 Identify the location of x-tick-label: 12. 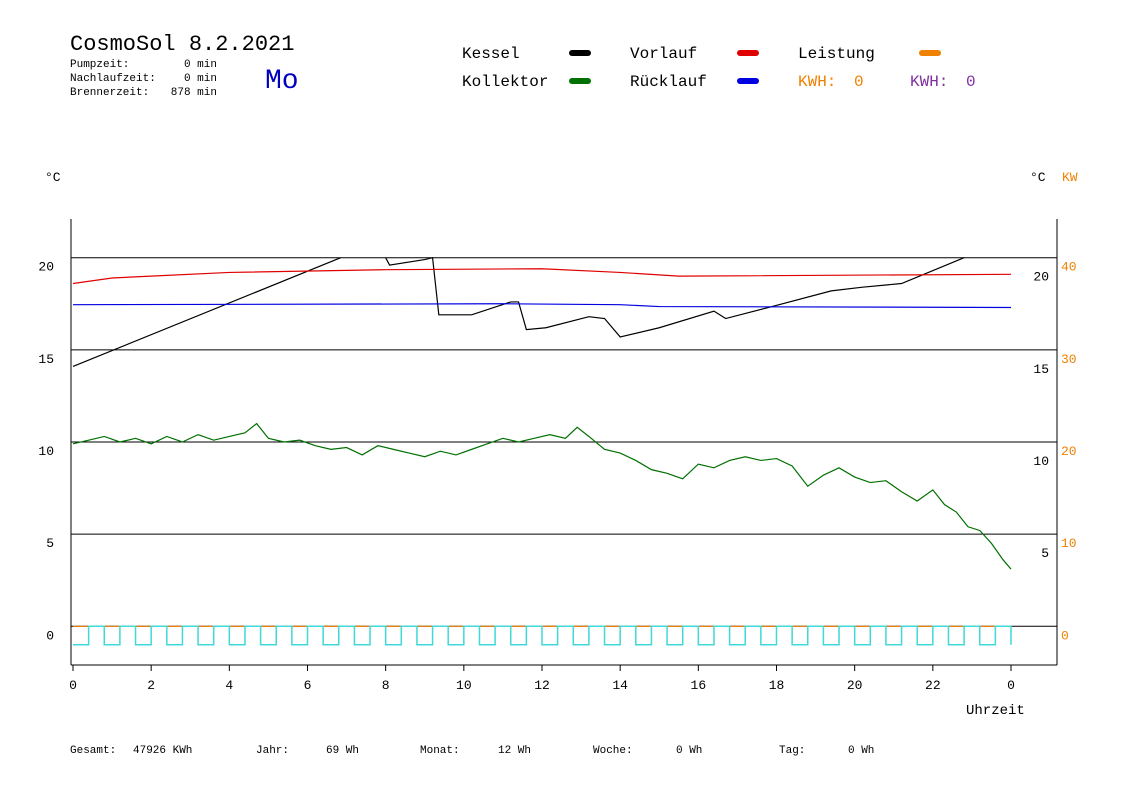
(542, 685).